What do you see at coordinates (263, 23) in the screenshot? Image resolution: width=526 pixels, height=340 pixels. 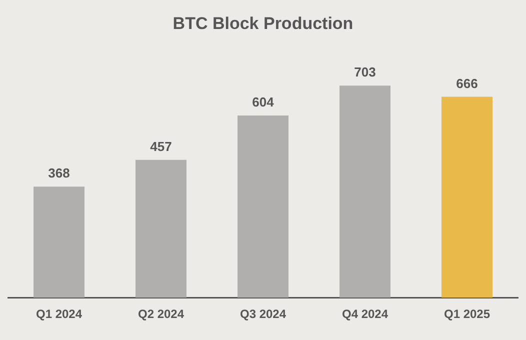 I see `chart-title: BTC Block Production` at bounding box center [263, 23].